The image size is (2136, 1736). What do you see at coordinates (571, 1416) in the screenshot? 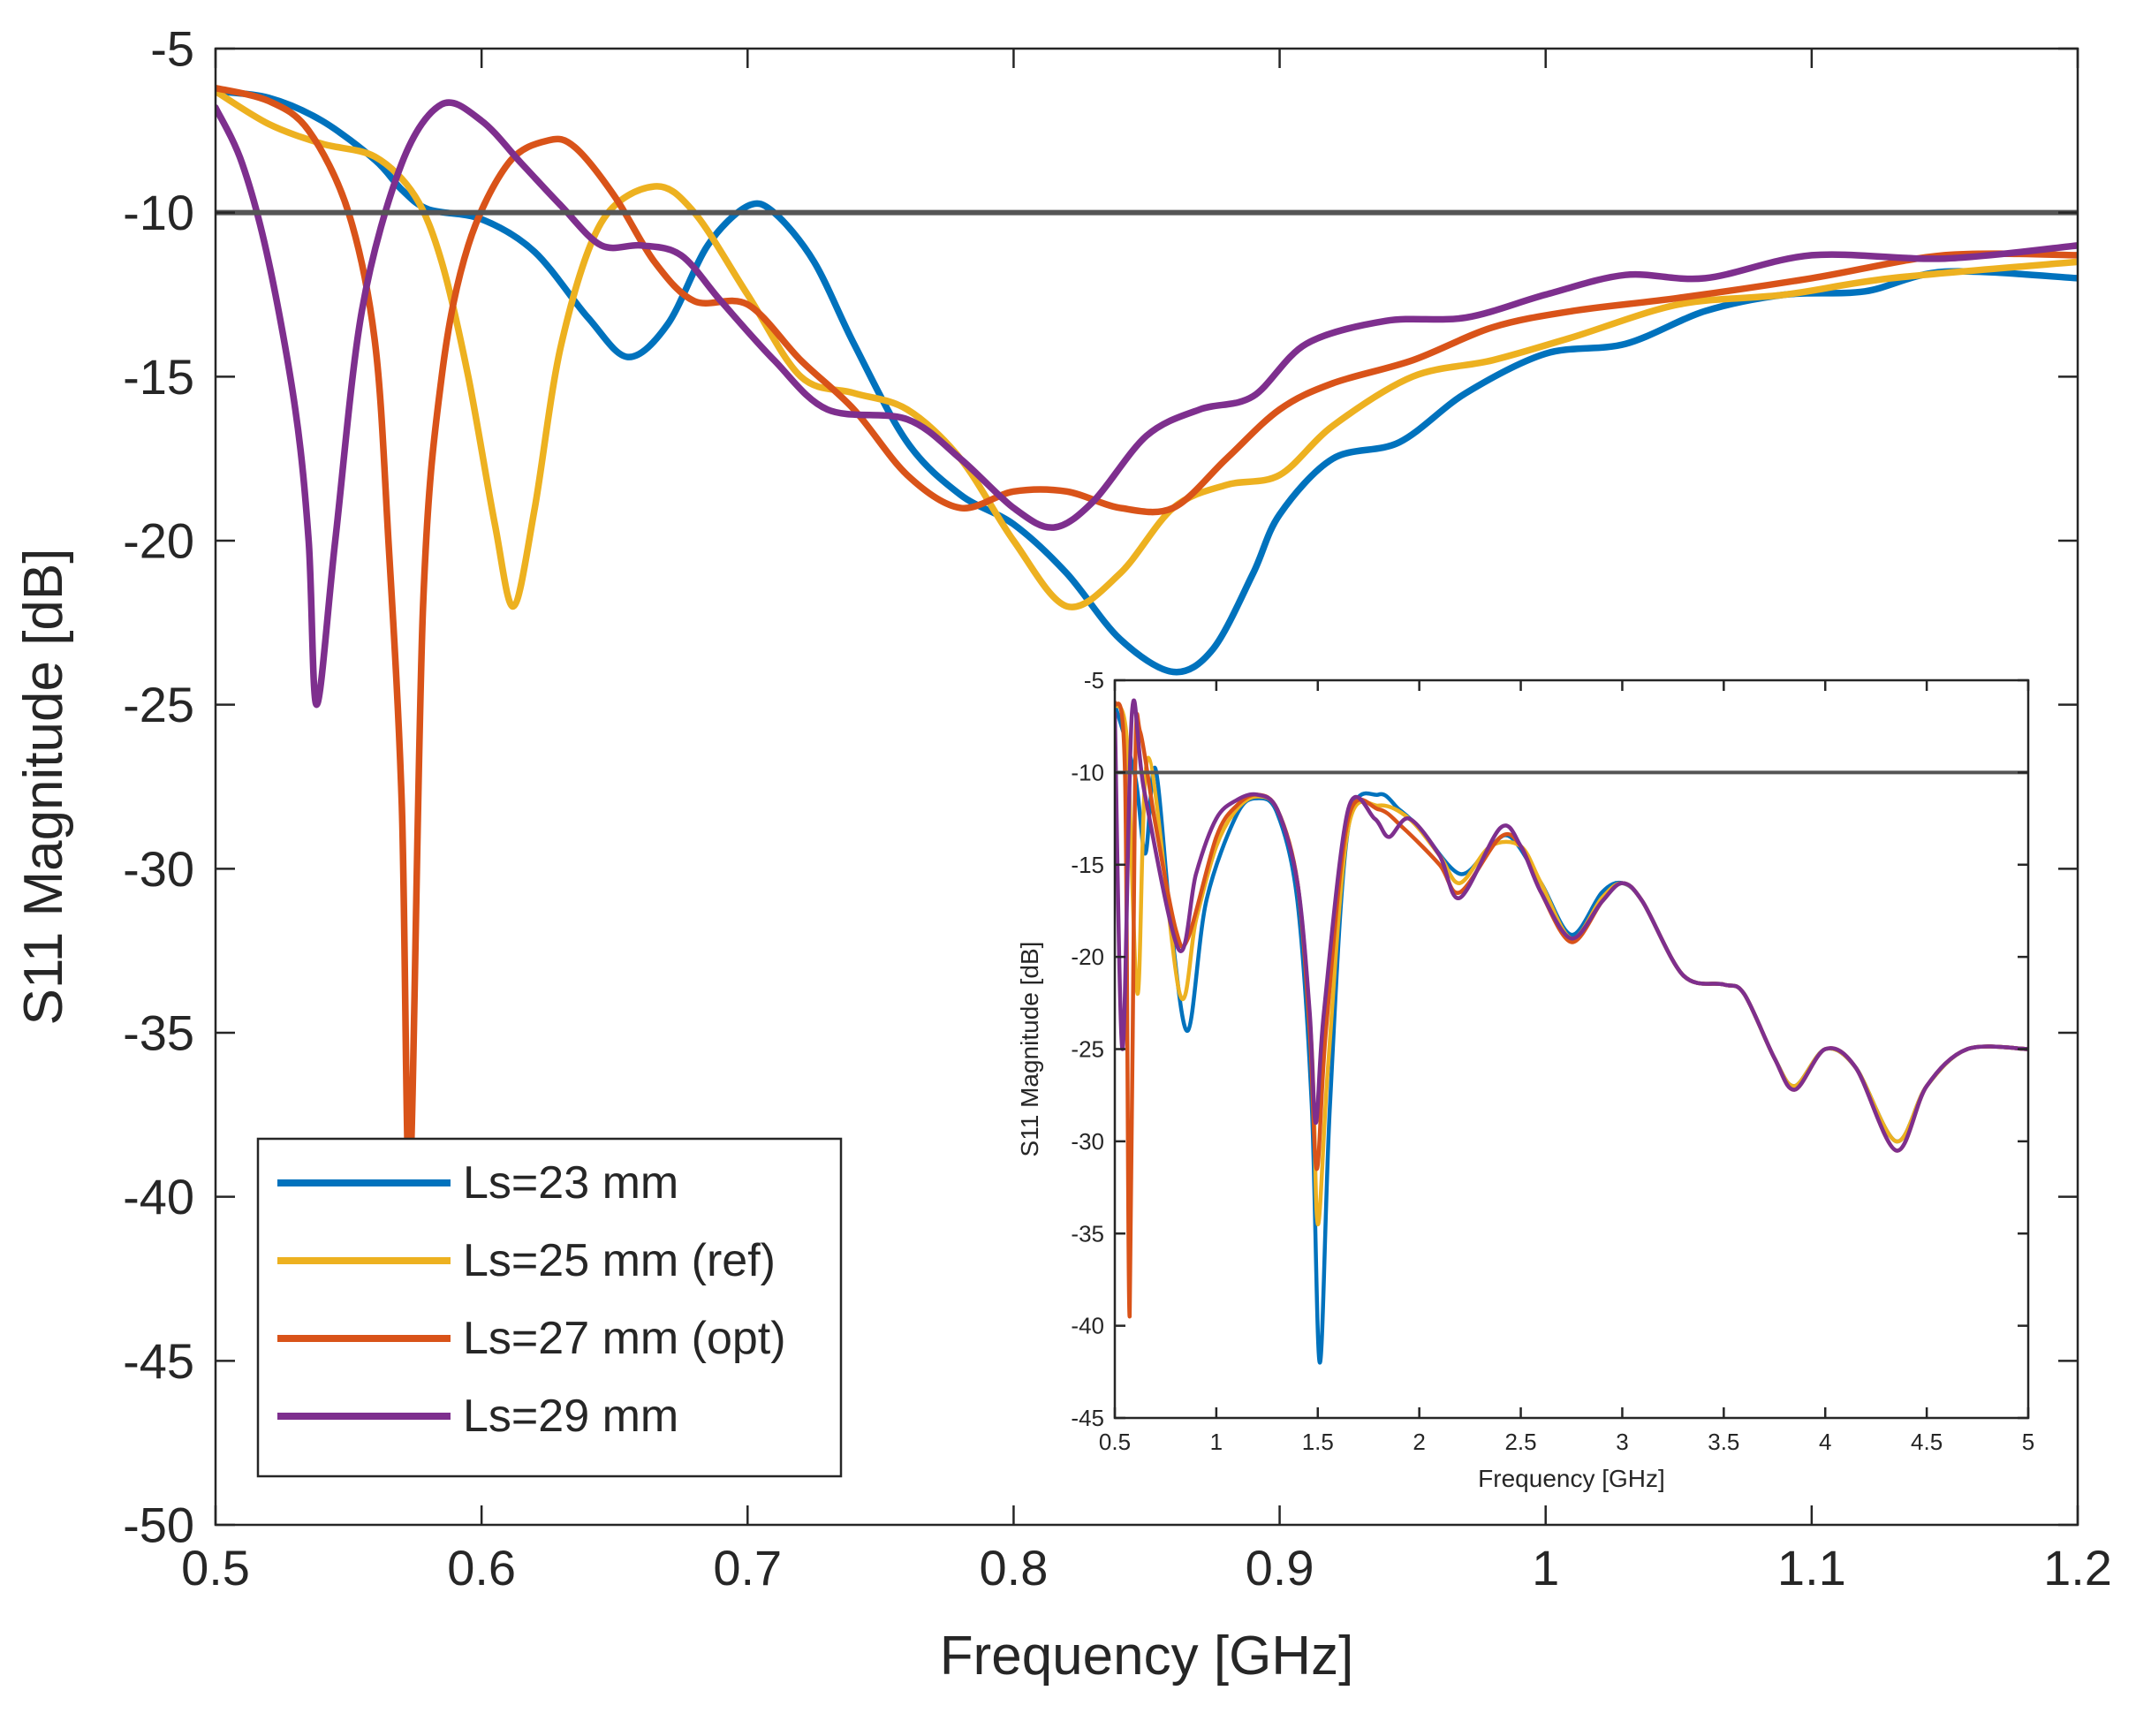
I see `legend-entry-label: Ls=29 mm` at bounding box center [571, 1416].